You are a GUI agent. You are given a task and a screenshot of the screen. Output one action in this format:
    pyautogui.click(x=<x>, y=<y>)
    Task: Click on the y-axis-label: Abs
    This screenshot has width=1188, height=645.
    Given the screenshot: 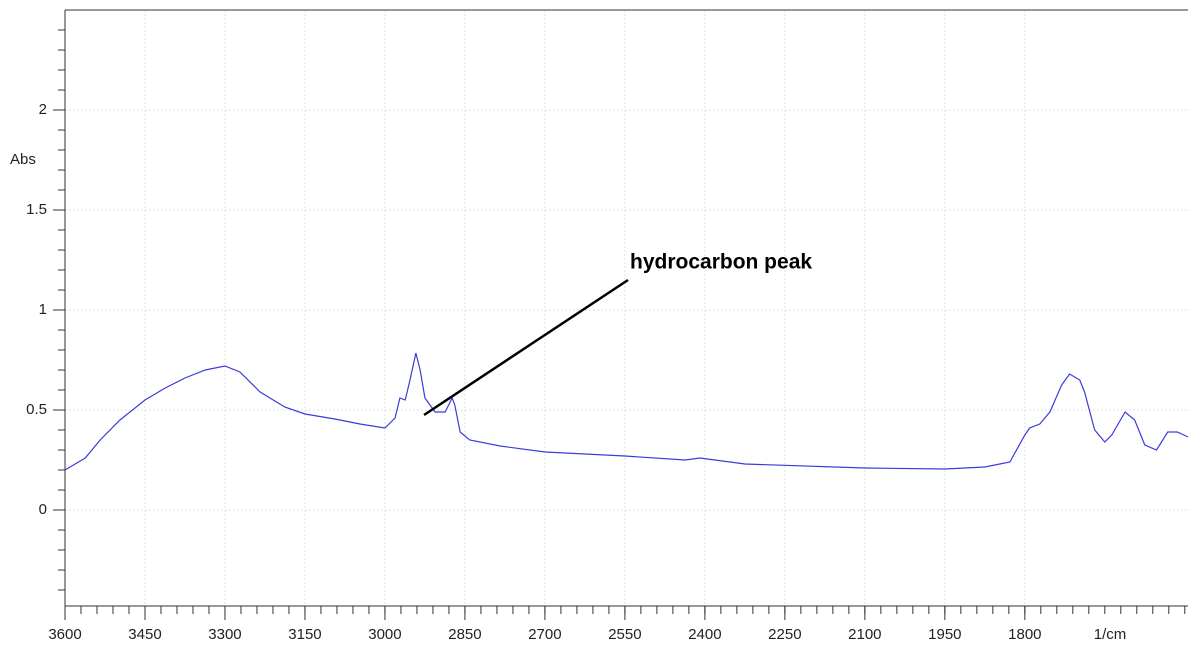 What is the action you would take?
    pyautogui.click(x=23, y=159)
    